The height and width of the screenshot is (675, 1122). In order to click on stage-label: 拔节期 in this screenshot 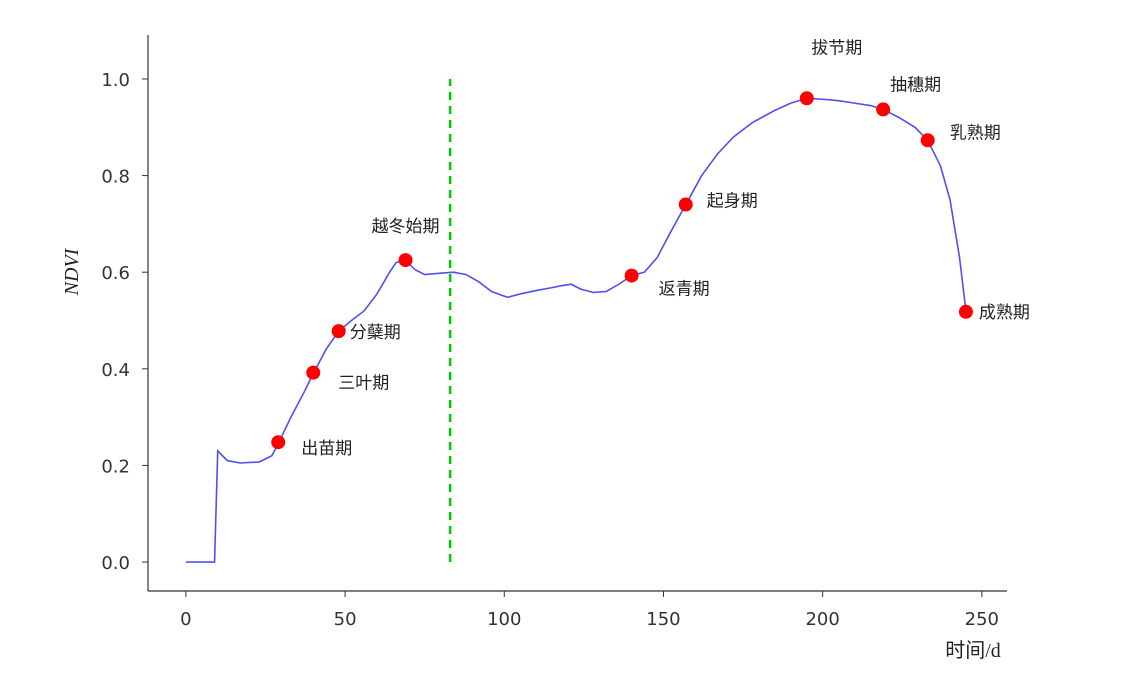, I will do `click(836, 48)`.